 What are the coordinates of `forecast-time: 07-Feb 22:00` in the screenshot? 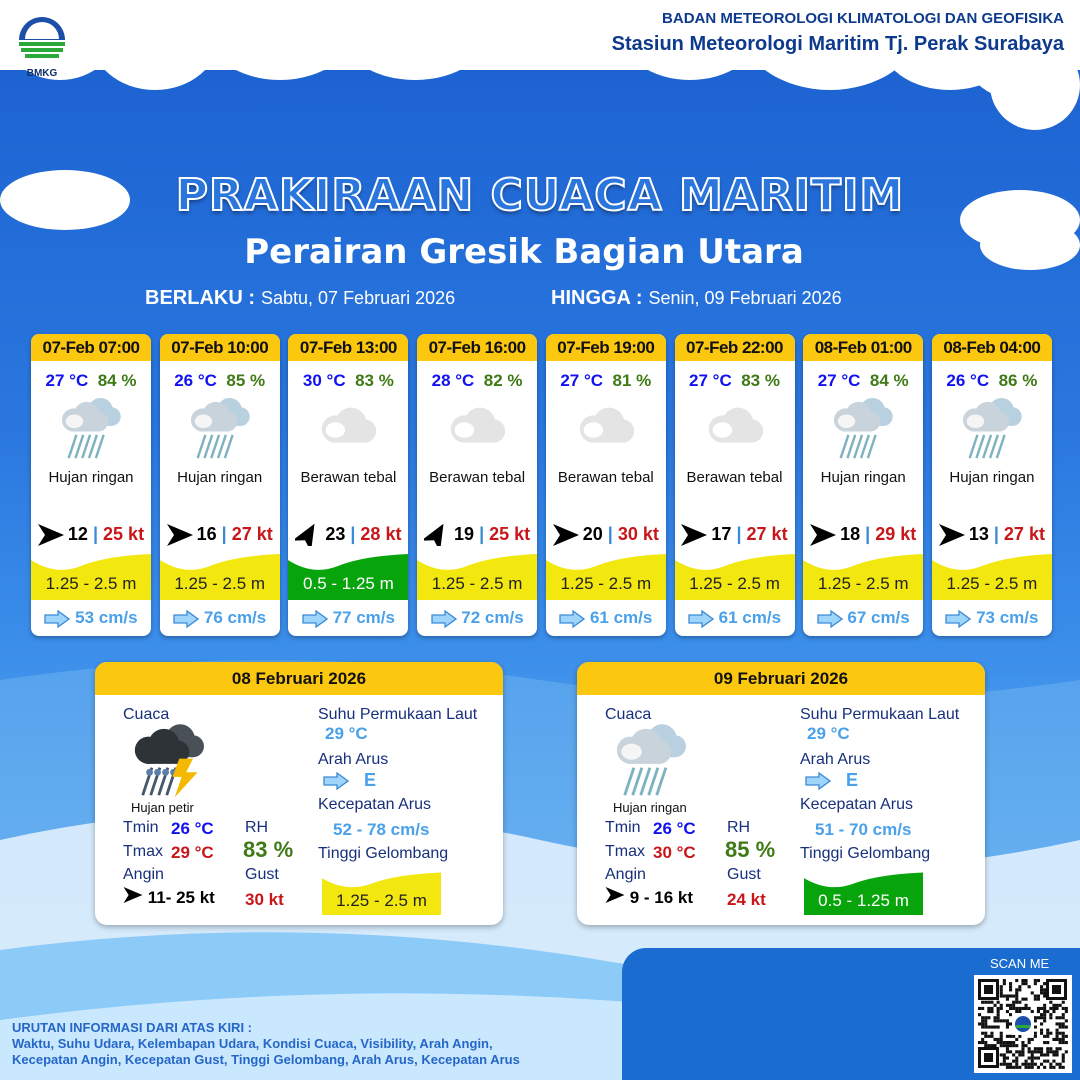 It's located at (734, 347).